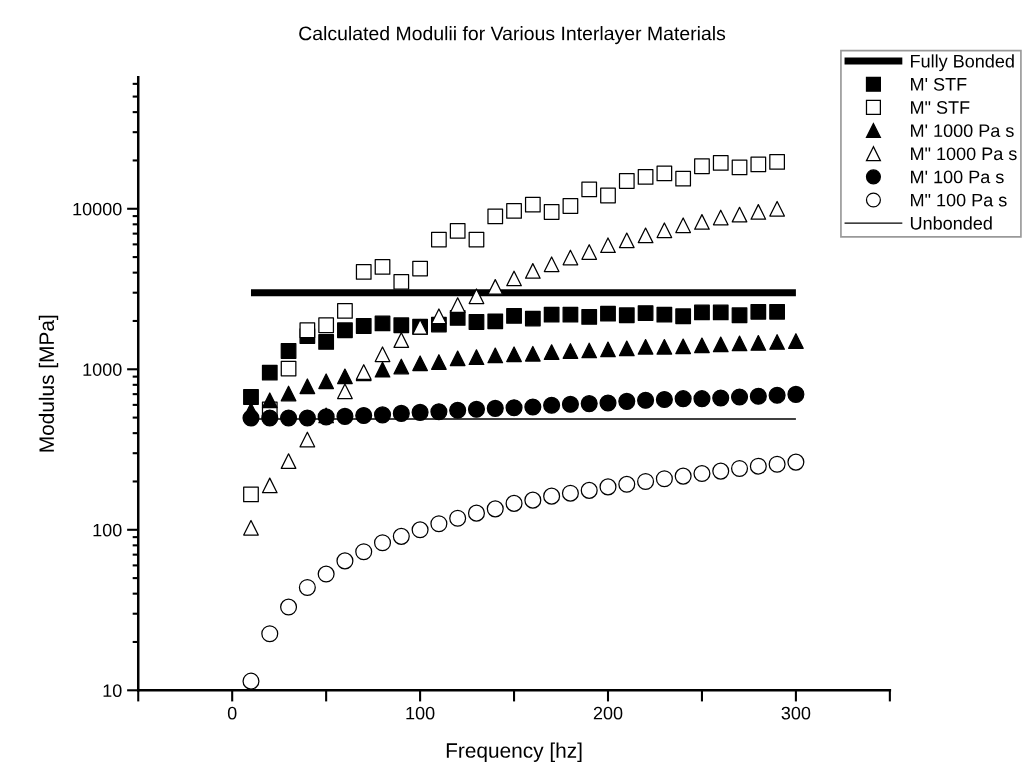 This screenshot has height=780, width=1024. What do you see at coordinates (102, 369) in the screenshot?
I see `y-tick-label: 1000` at bounding box center [102, 369].